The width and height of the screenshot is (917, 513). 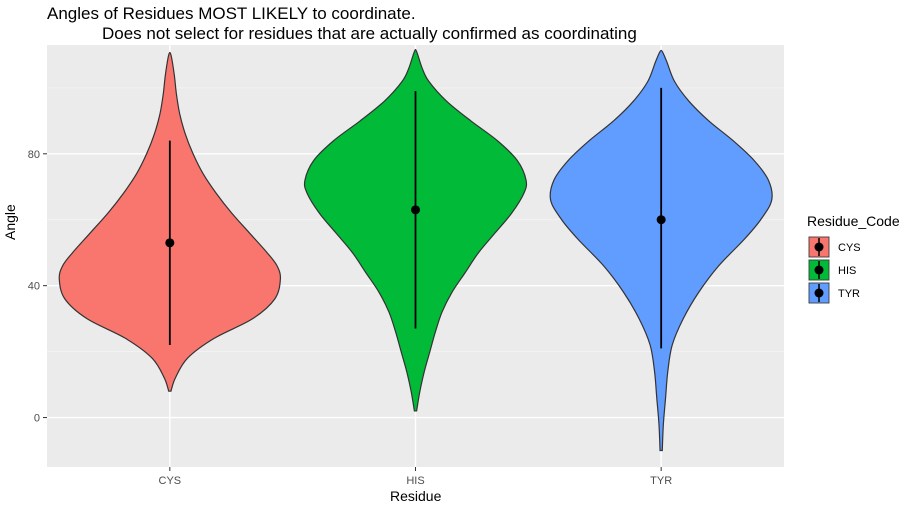 What do you see at coordinates (819, 270) in the screenshot?
I see `legend-point-his` at bounding box center [819, 270].